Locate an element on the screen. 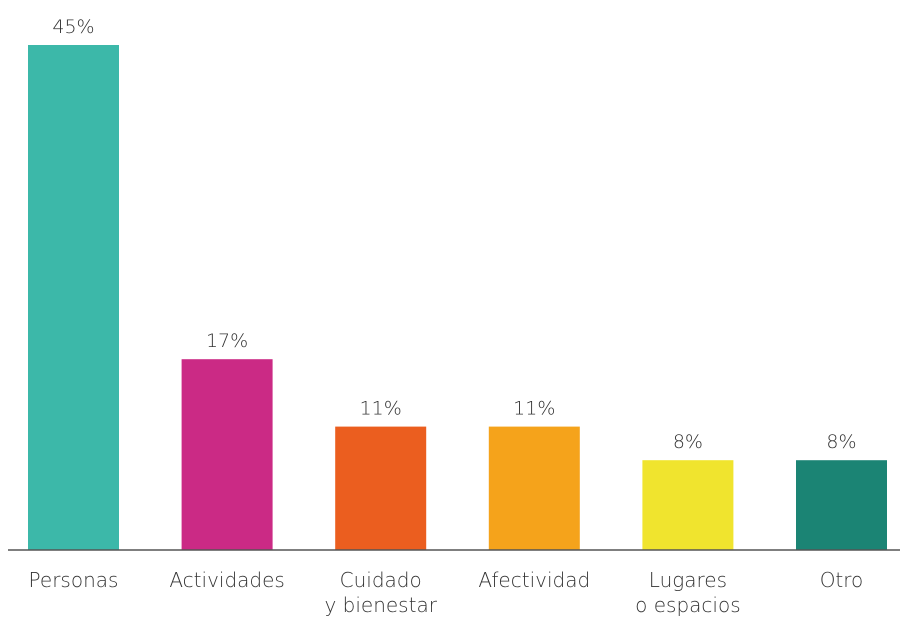 The height and width of the screenshot is (620, 900). category-label-line: Actividades is located at coordinates (227, 580).